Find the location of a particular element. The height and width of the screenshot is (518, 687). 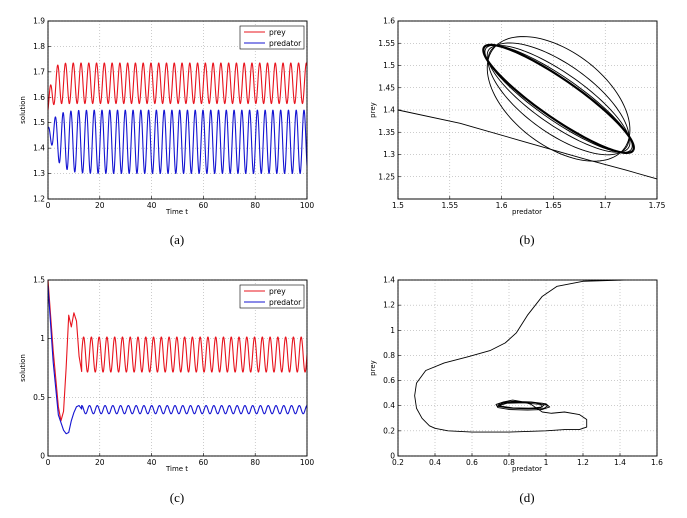

panel-a-series is located at coordinates (177, 118).